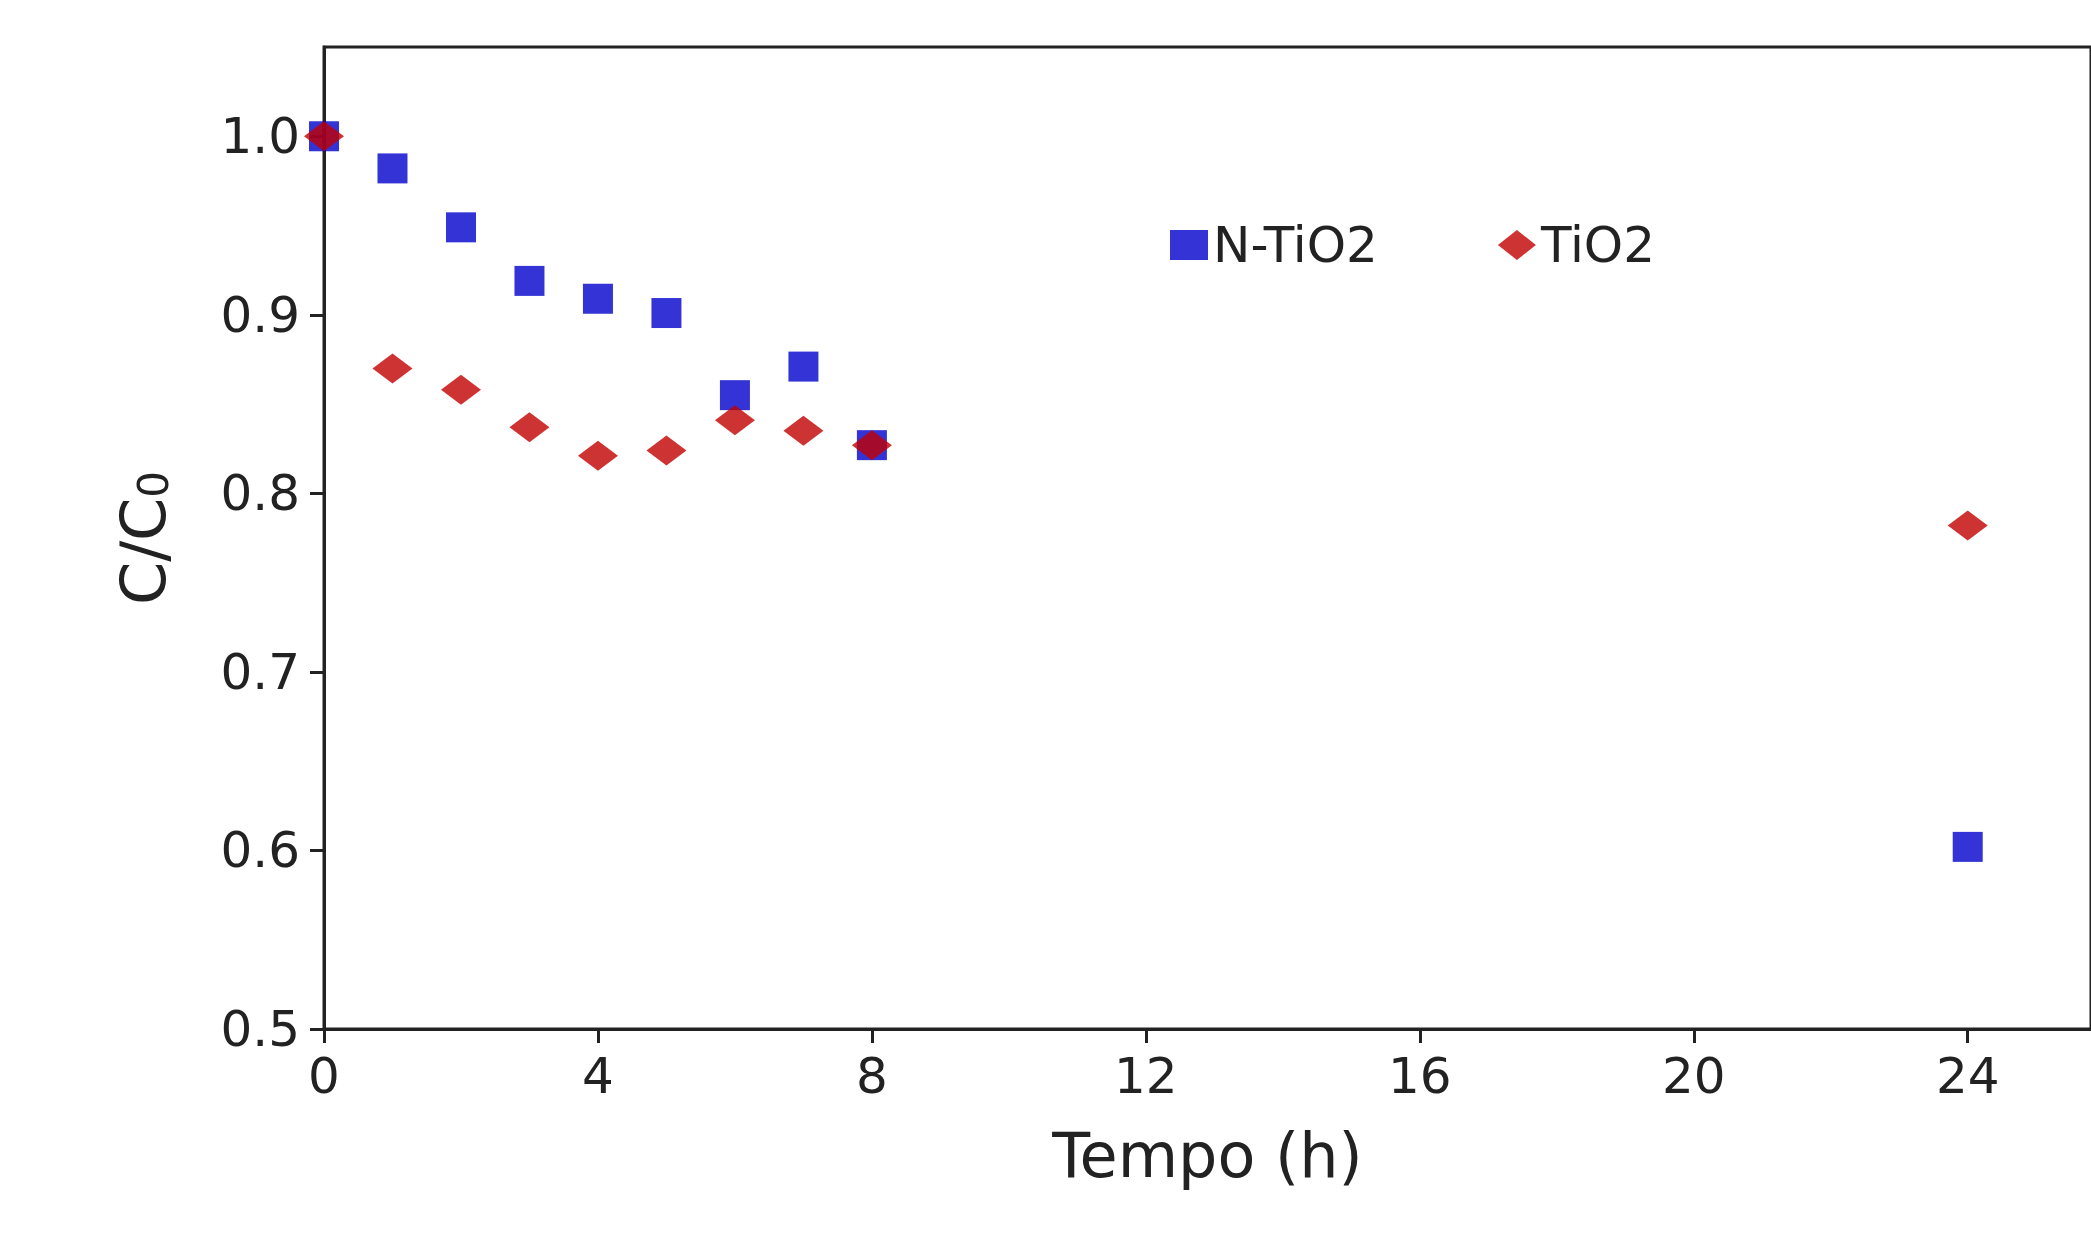 The image size is (2091, 1234). I want to click on x-axis-title: Tempo (h), so click(1207, 1155).